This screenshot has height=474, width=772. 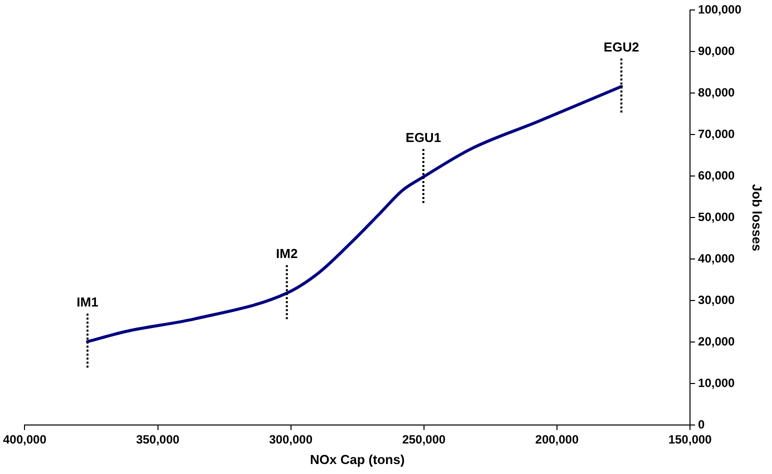 What do you see at coordinates (717, 217) in the screenshot?
I see `y-tick-label: 50,000` at bounding box center [717, 217].